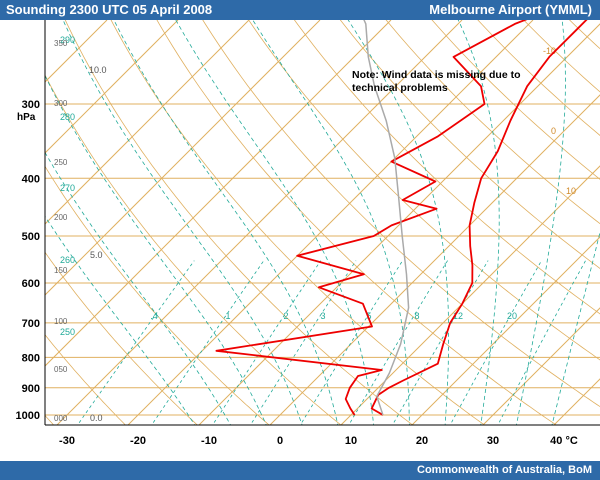 Image resolution: width=600 pixels, height=480 pixels. Describe the element at coordinates (322, 316) in the screenshot. I see `mixing-ratio-label: 3` at that location.